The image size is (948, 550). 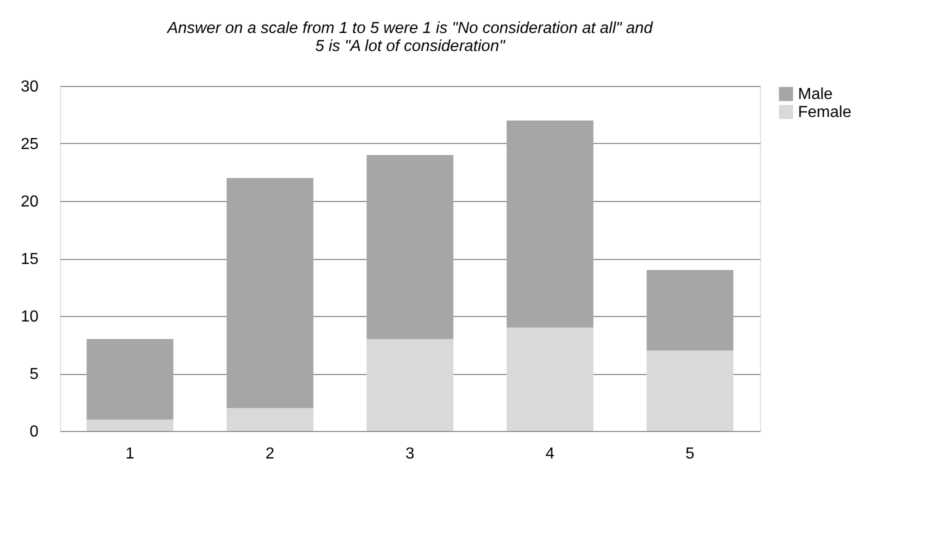 What do you see at coordinates (34, 374) in the screenshot?
I see `y-tick-label: 5` at bounding box center [34, 374].